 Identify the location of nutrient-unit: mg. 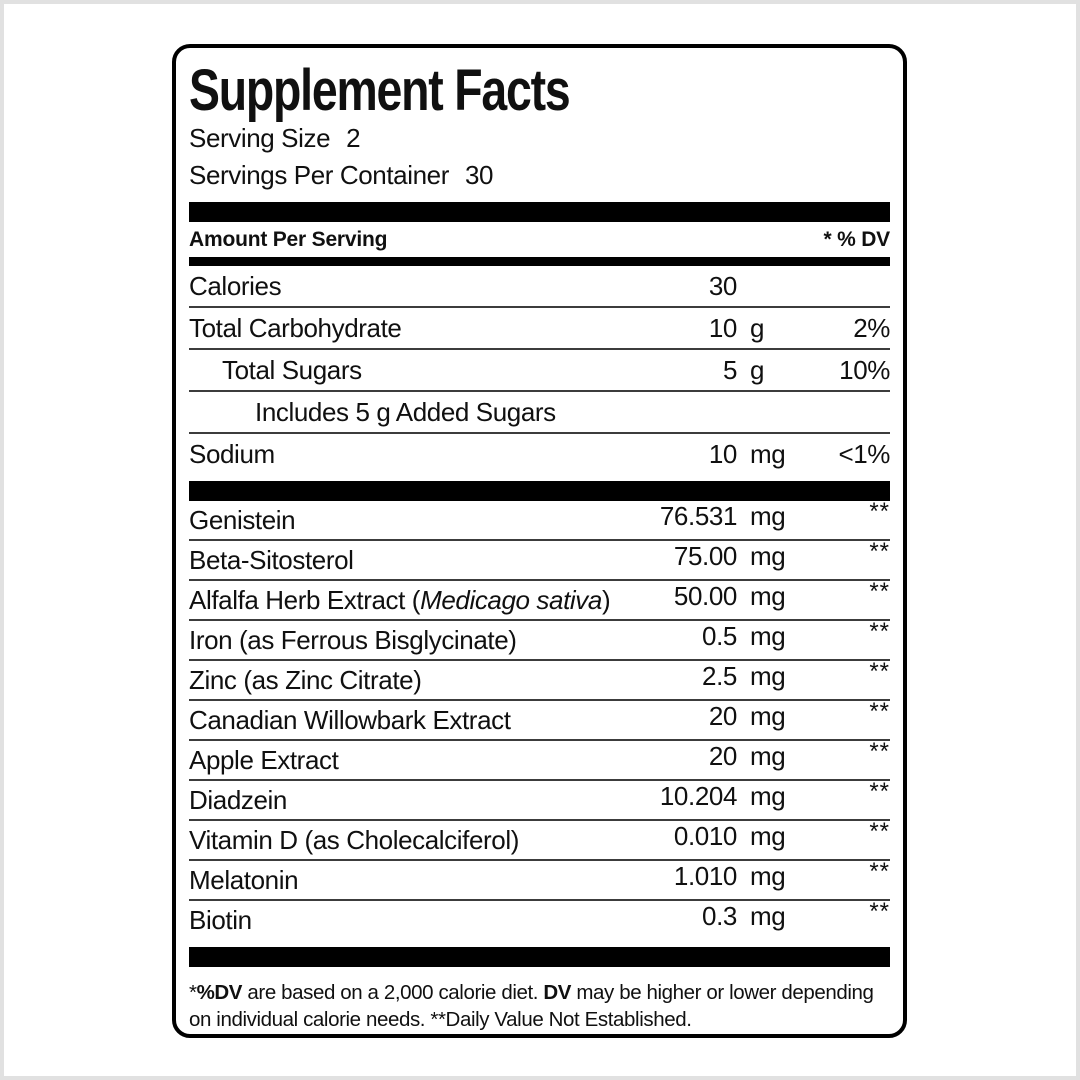
(768, 453).